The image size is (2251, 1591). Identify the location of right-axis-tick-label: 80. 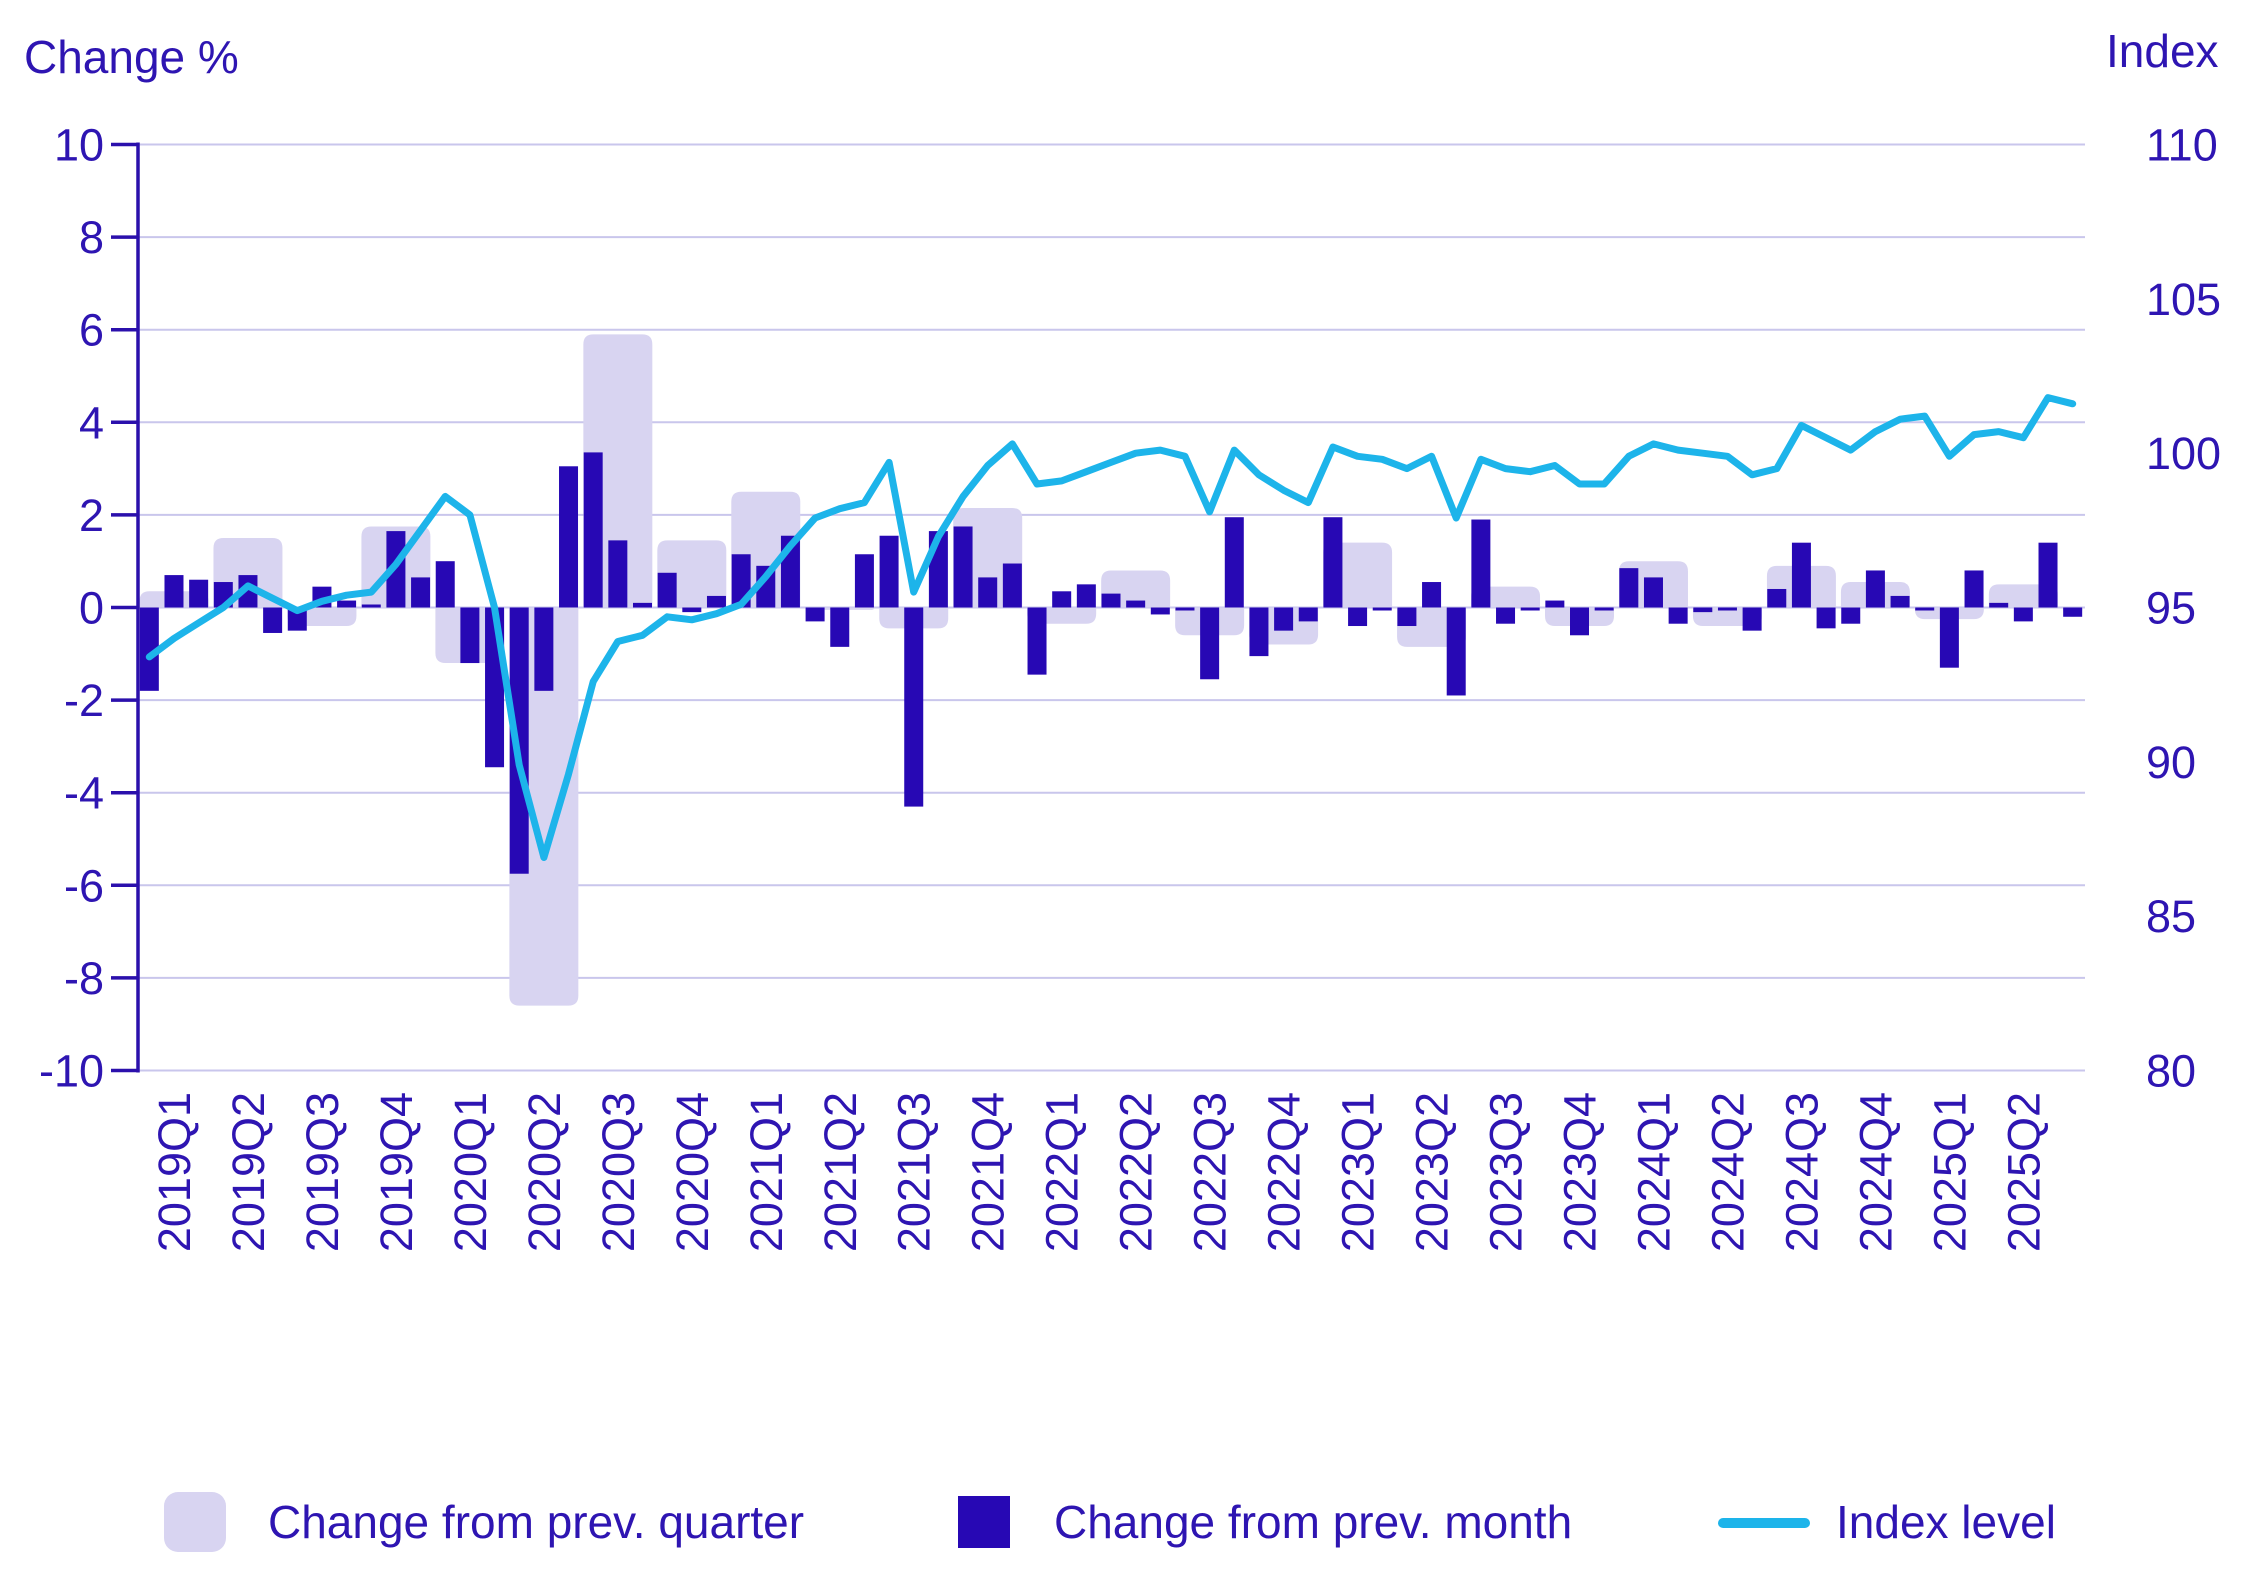
(2171, 1071).